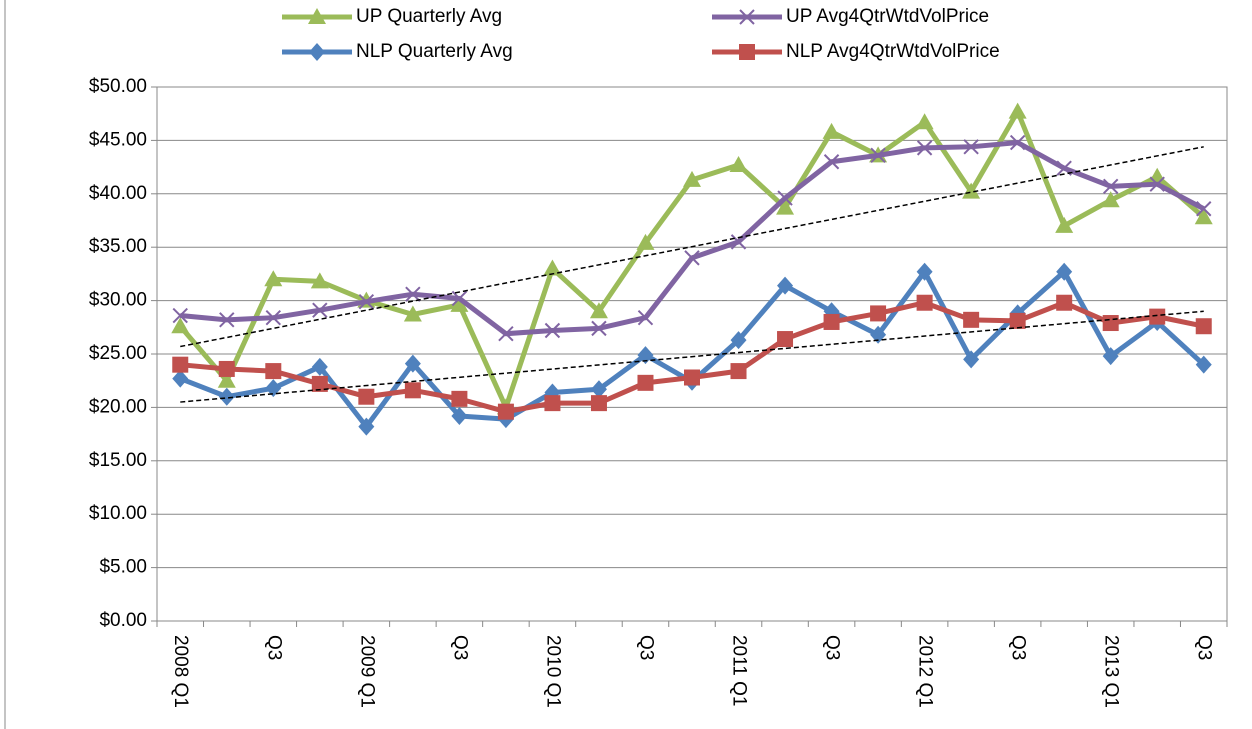 Image resolution: width=1252 pixels, height=729 pixels. Describe the element at coordinates (123, 567) in the screenshot. I see `y-tick-label: $5.00` at that location.